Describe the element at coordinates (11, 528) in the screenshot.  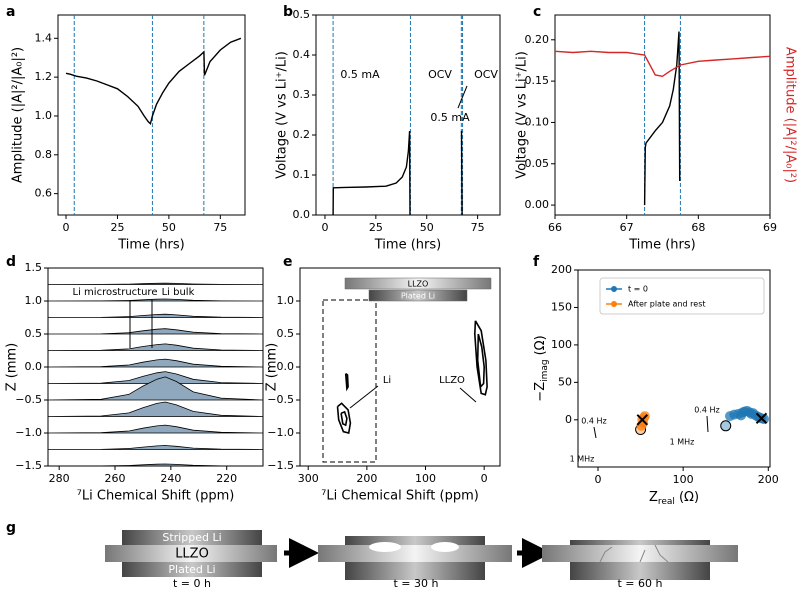
I see `panel-letter: g` at that location.